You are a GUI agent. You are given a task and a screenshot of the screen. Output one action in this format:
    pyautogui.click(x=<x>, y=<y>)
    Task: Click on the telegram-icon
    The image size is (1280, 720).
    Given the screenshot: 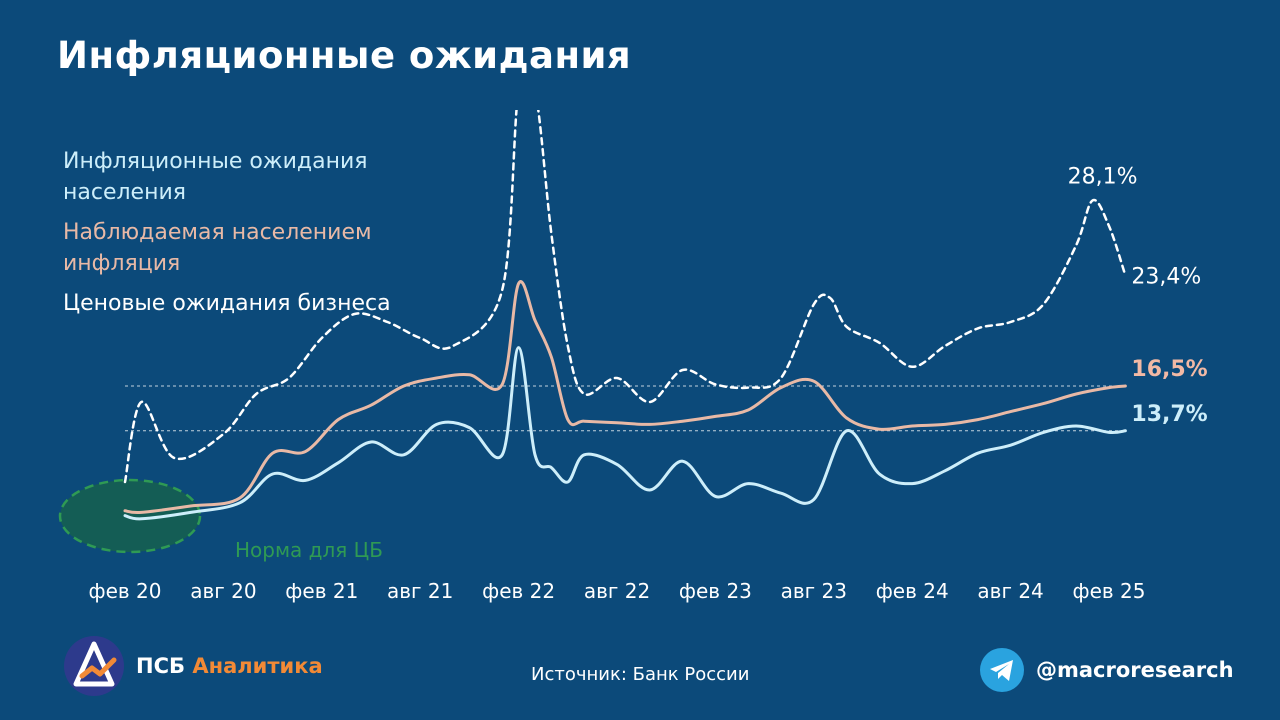 What is the action you would take?
    pyautogui.click(x=1002, y=670)
    